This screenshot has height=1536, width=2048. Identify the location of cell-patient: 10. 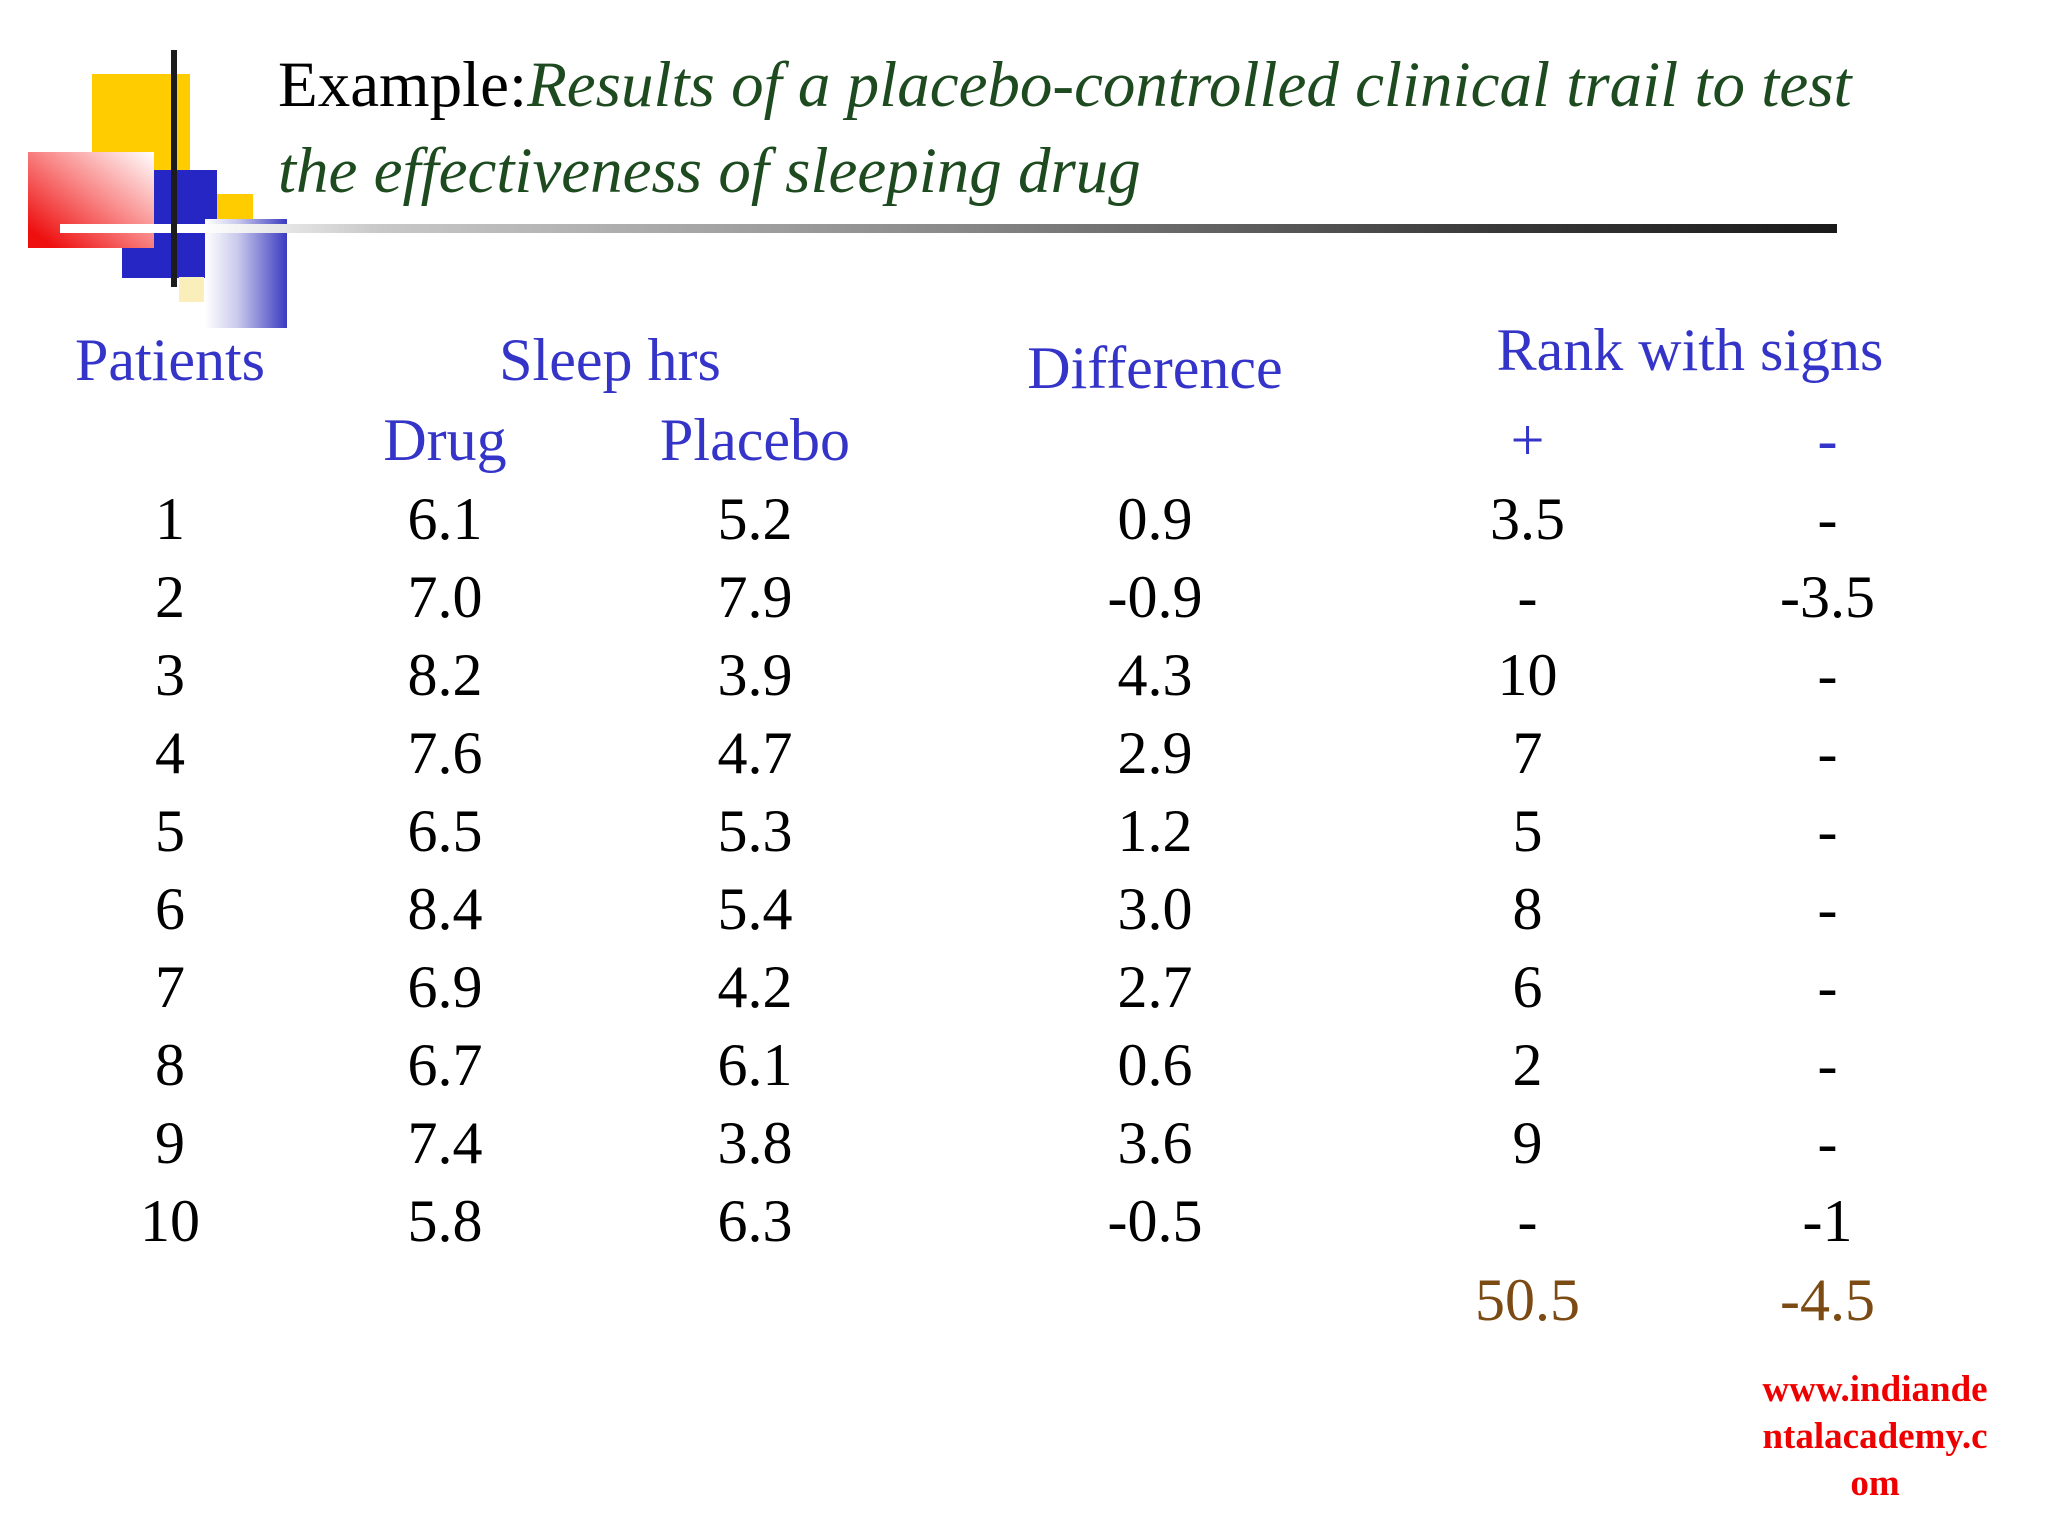
(170, 1221).